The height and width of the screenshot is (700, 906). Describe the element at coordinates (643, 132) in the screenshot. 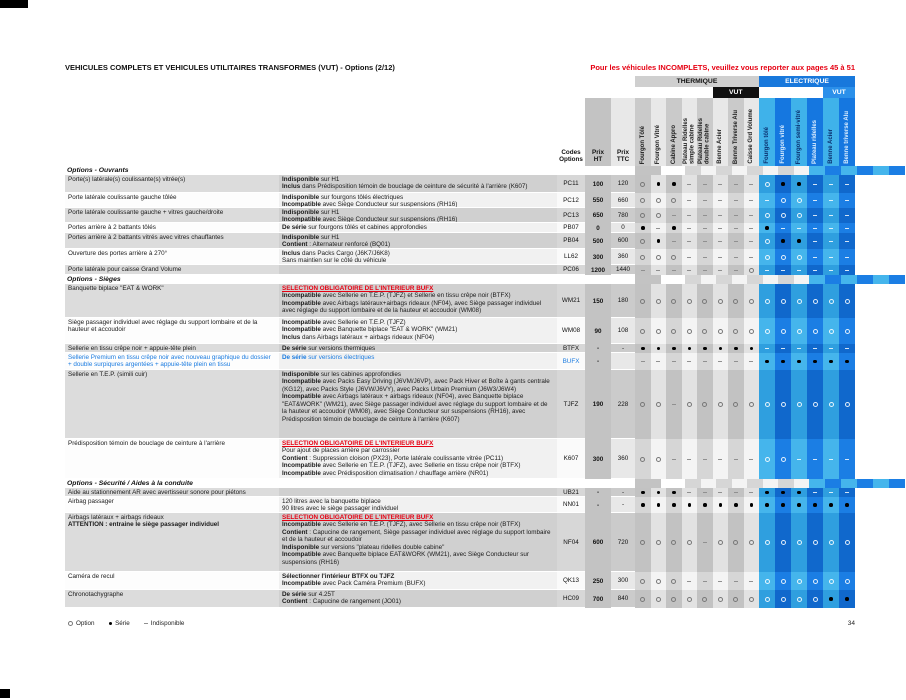

I see `col-header-thermique: Fourgon Tôlé` at that location.